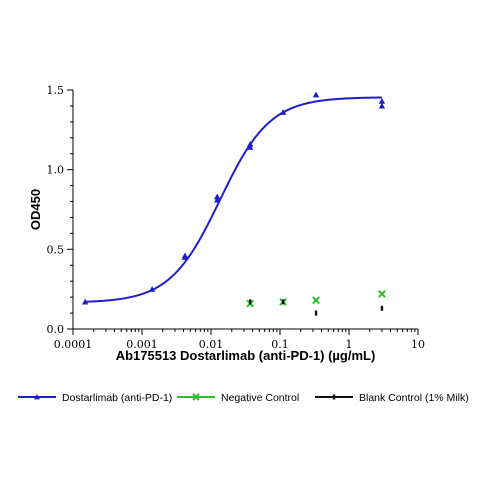 This screenshot has width=479, height=479. I want to click on legend-label: Blank Control (1% Milk), so click(414, 398).